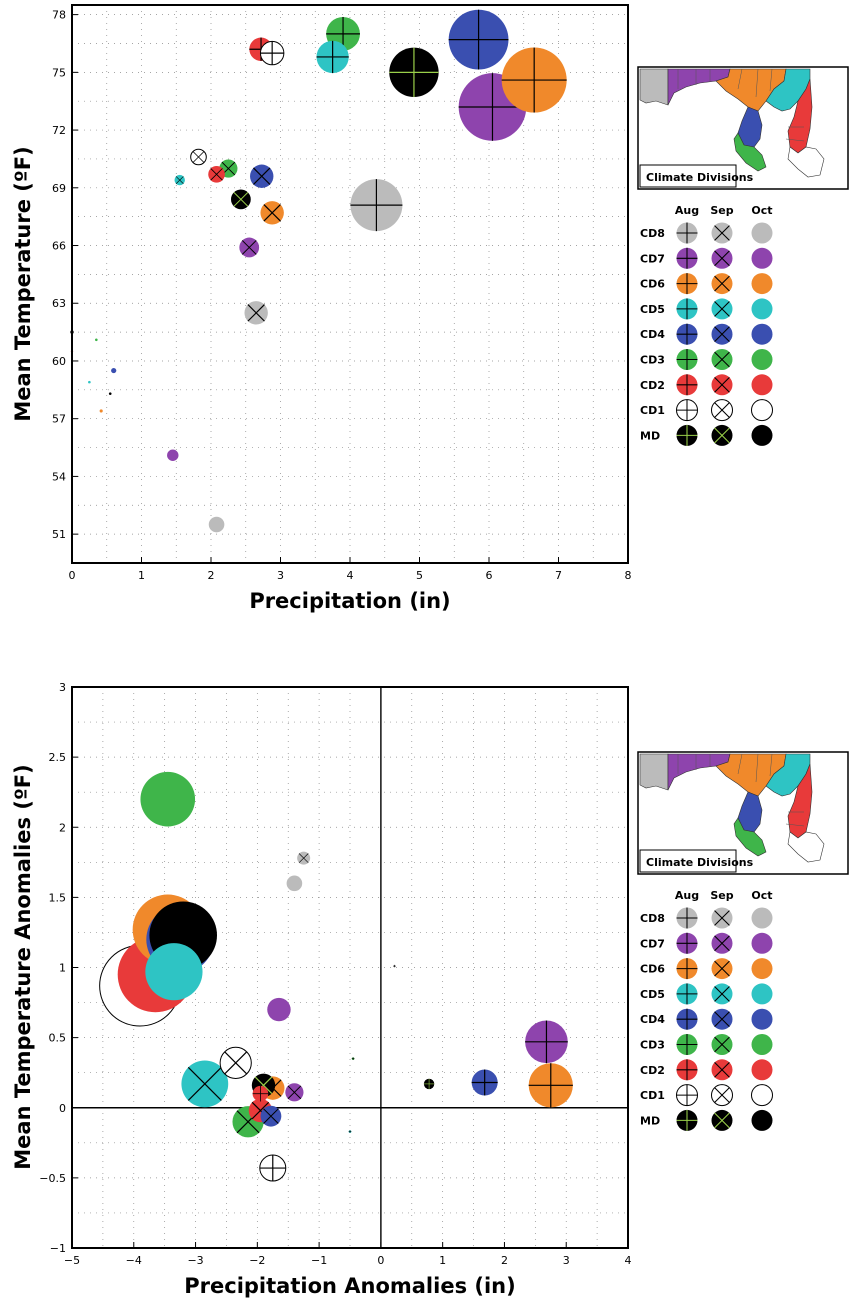  I want to click on y-tick-label: 0.5, so click(58, 1038).